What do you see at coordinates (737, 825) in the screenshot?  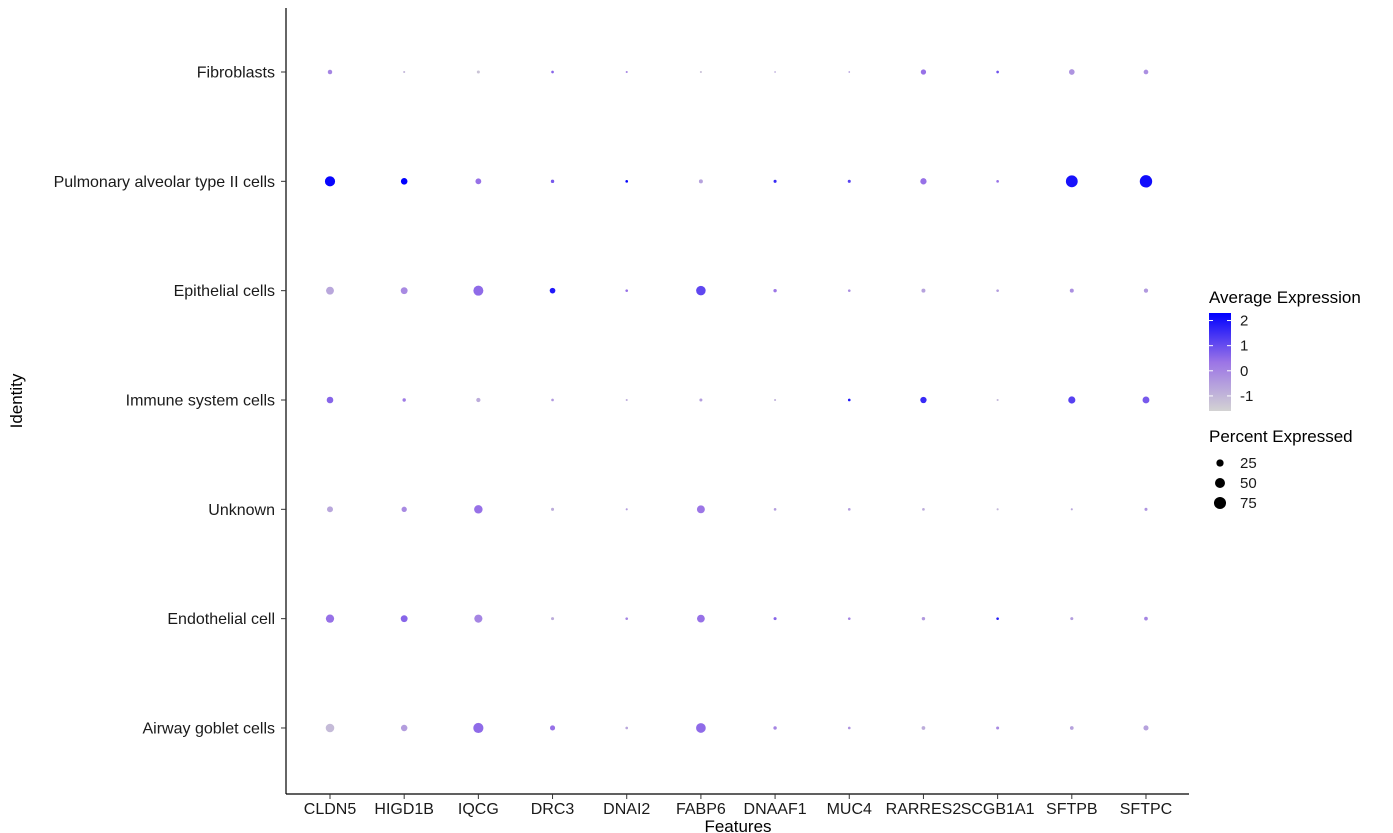 I see `x-axis-title: Features` at bounding box center [737, 825].